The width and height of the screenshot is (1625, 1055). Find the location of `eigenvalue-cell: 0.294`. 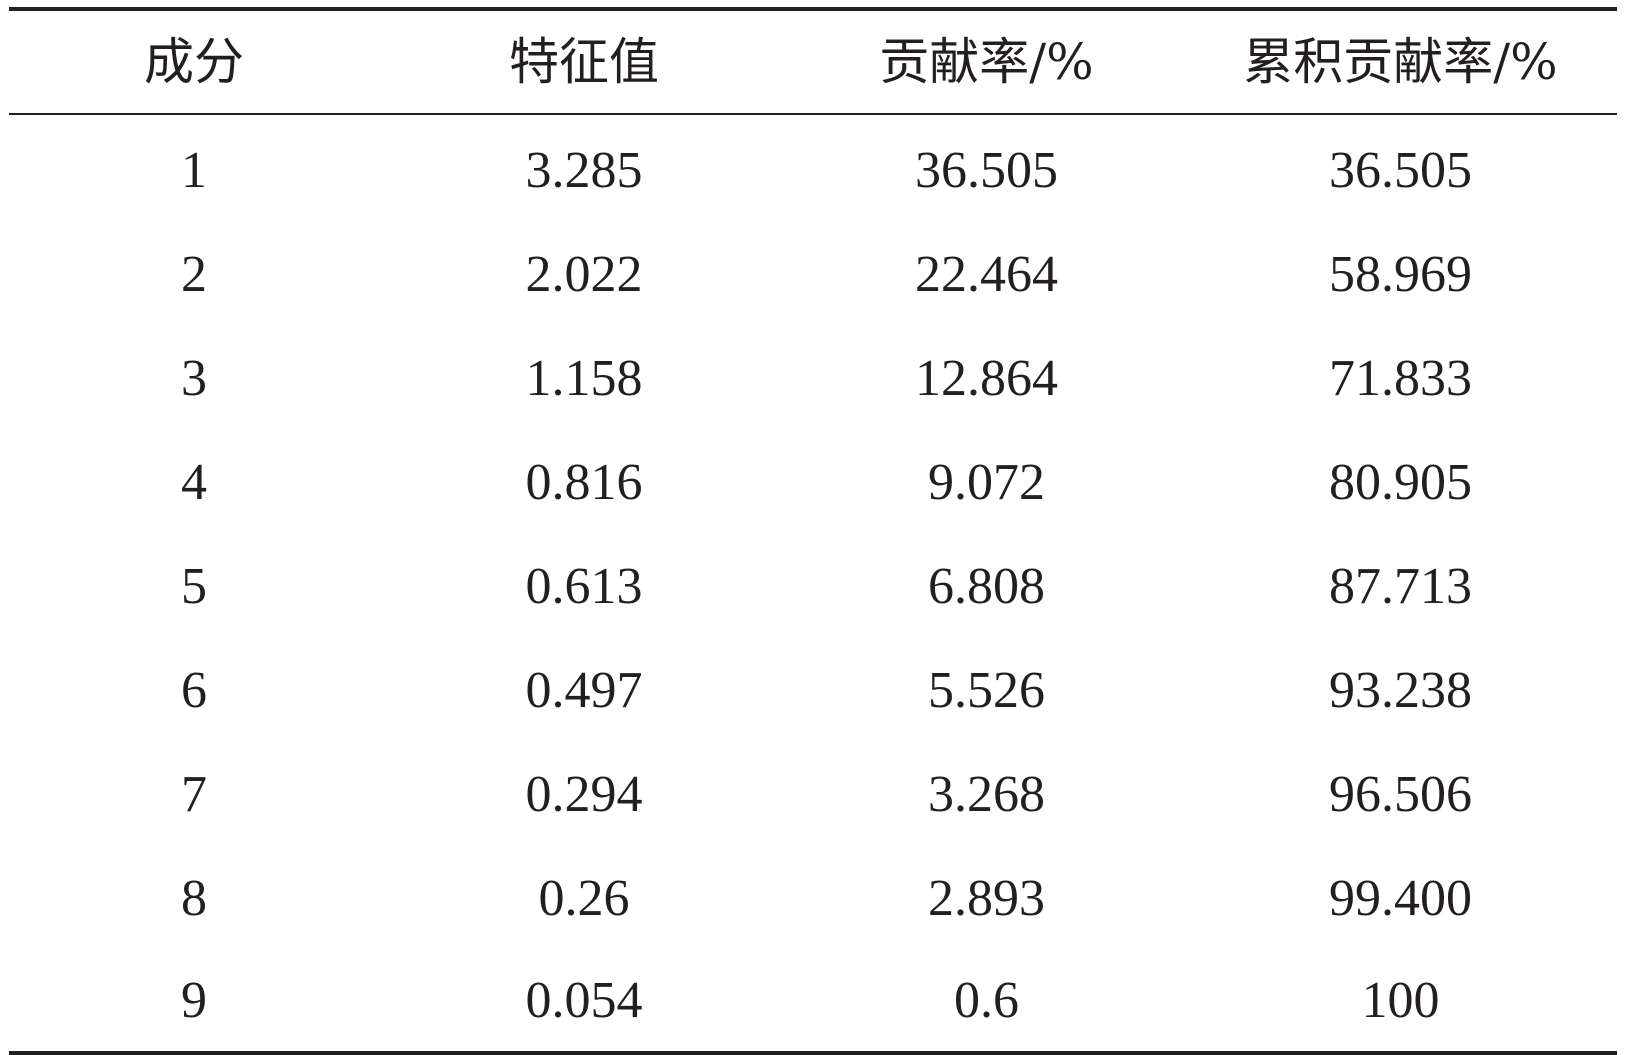

eigenvalue-cell: 0.294 is located at coordinates (584, 794).